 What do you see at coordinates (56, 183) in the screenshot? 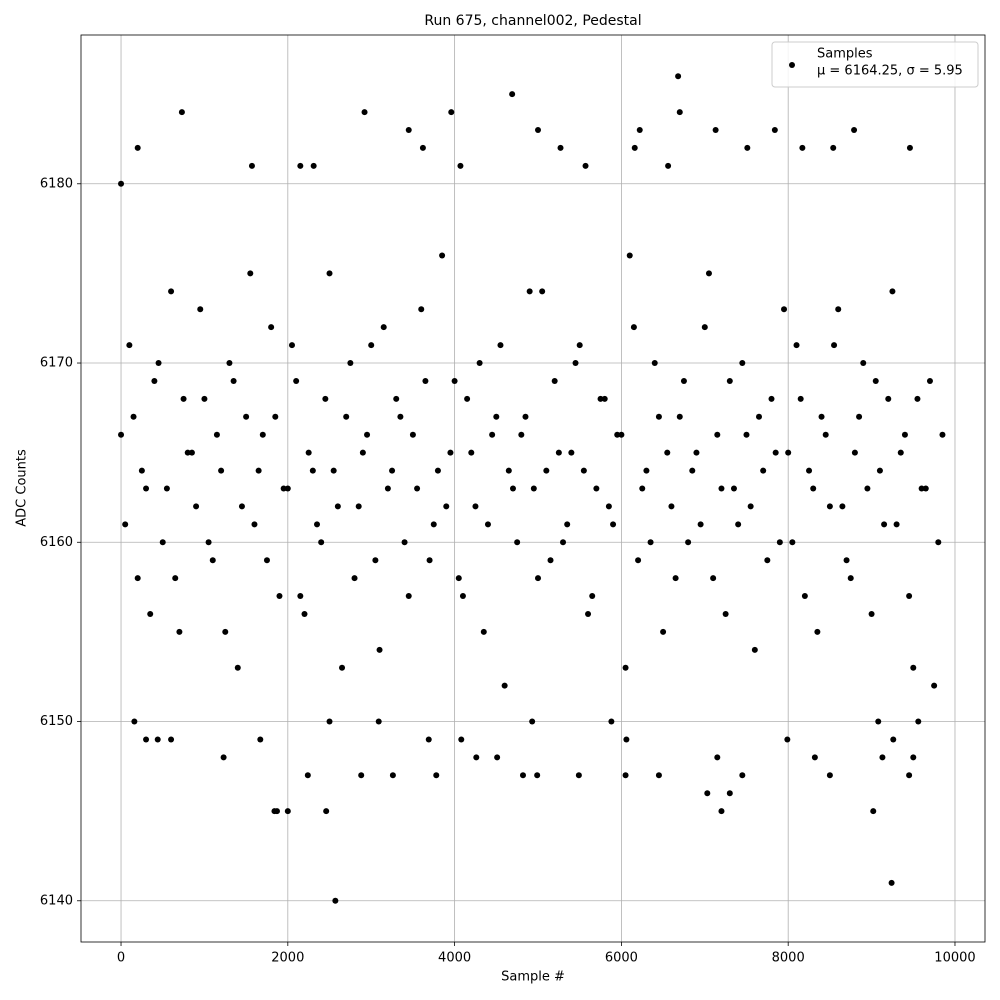
I see `y-tick-label: 6180` at bounding box center [56, 183].